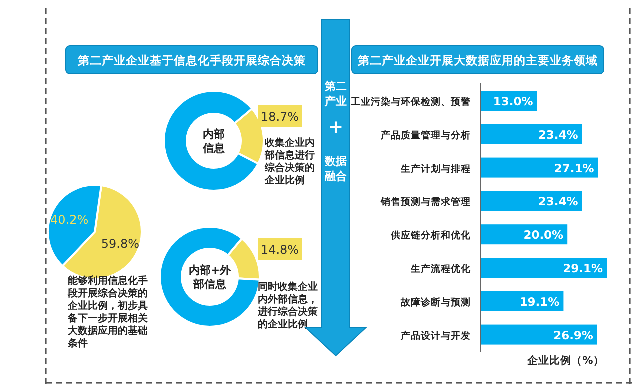  What do you see at coordinates (69, 219) in the screenshot?
I see `data-label: 40.2%` at bounding box center [69, 219].